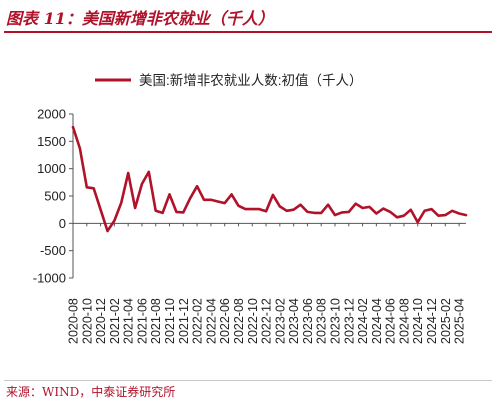 The height and width of the screenshot is (404, 496). Describe the element at coordinates (308, 321) in the screenshot. I see `x-tick-label: 2023-06` at that location.